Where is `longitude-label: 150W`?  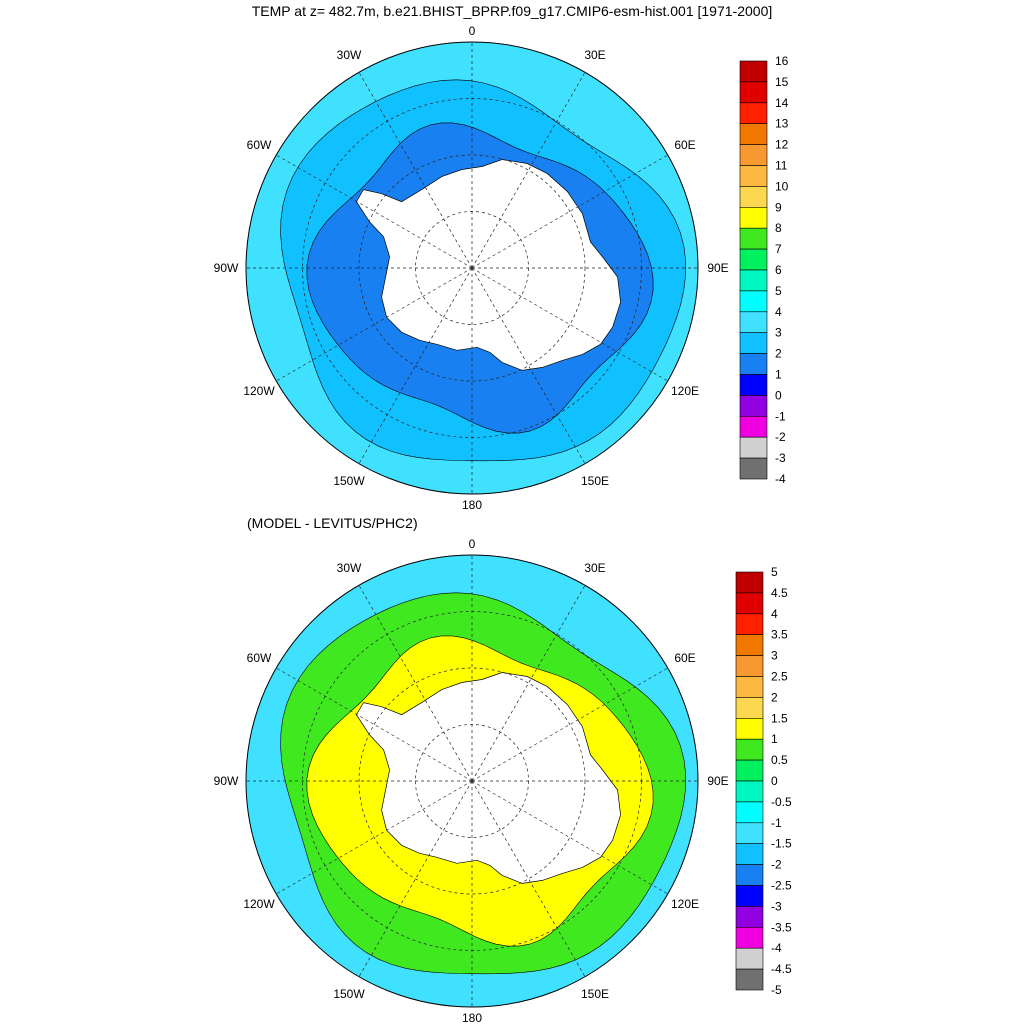 longitude-label: 150W is located at coordinates (349, 481).